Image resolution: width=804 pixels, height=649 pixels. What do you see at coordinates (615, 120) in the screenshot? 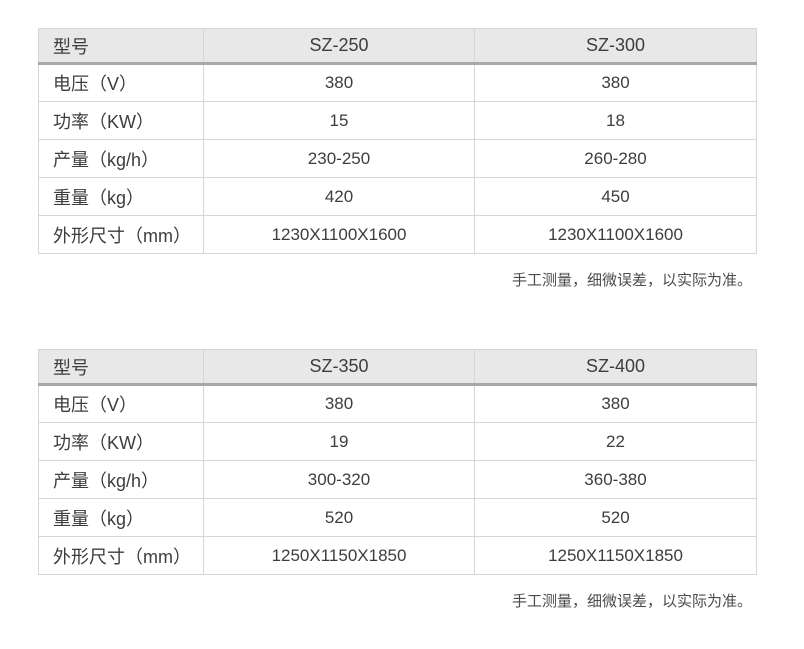
I see `power-value-sz300: 18` at bounding box center [615, 120].